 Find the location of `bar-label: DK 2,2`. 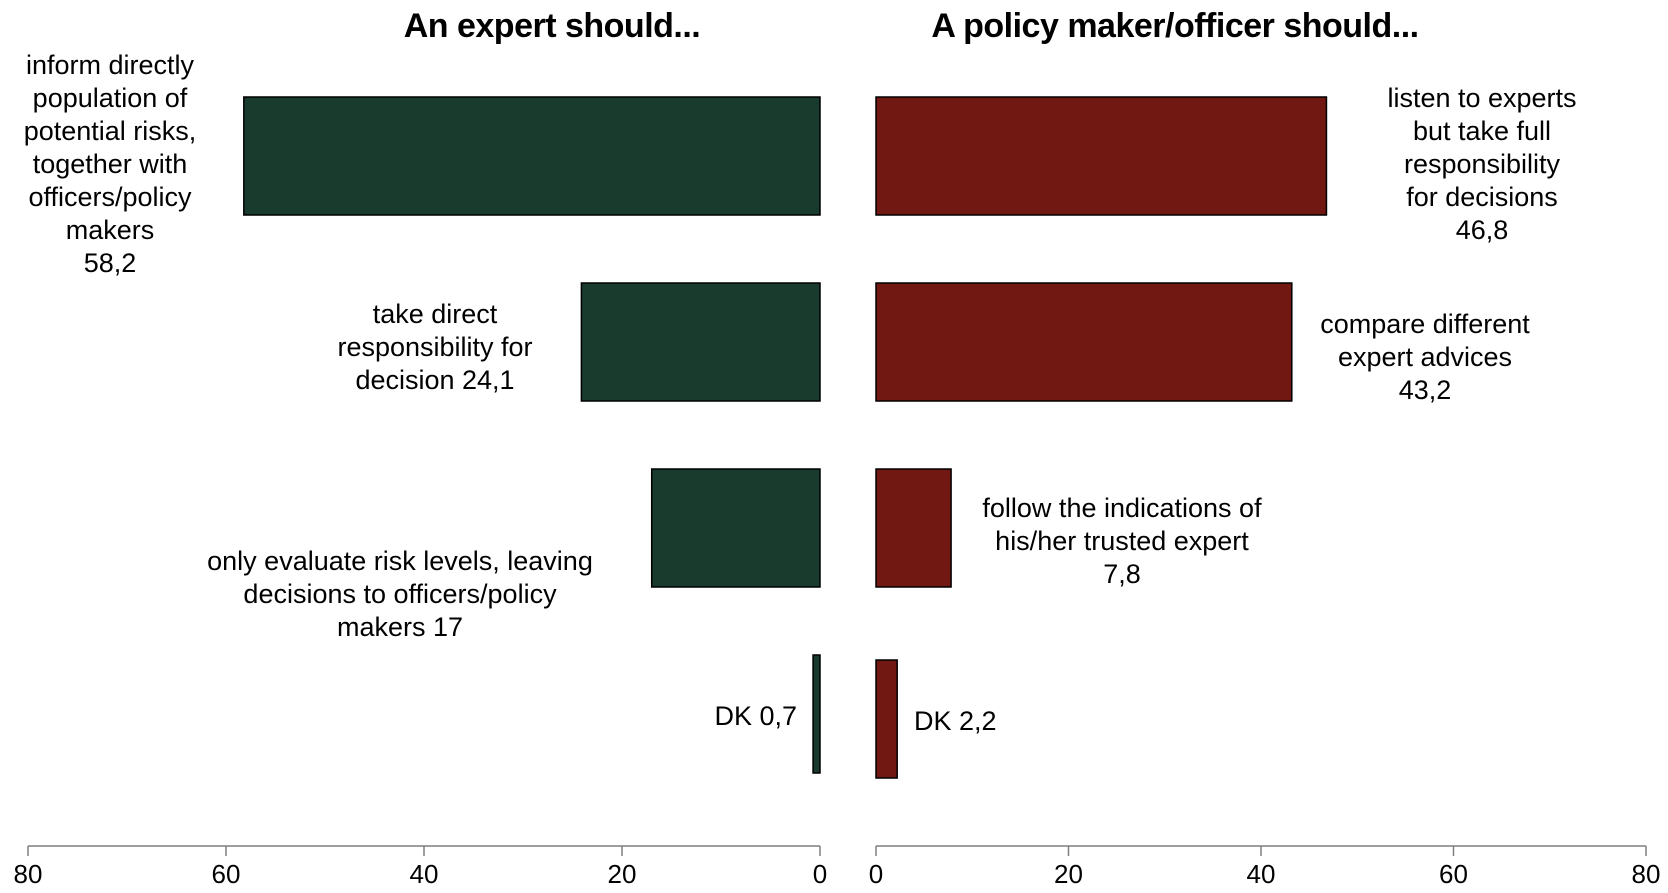

bar-label: DK 2,2 is located at coordinates (955, 721).